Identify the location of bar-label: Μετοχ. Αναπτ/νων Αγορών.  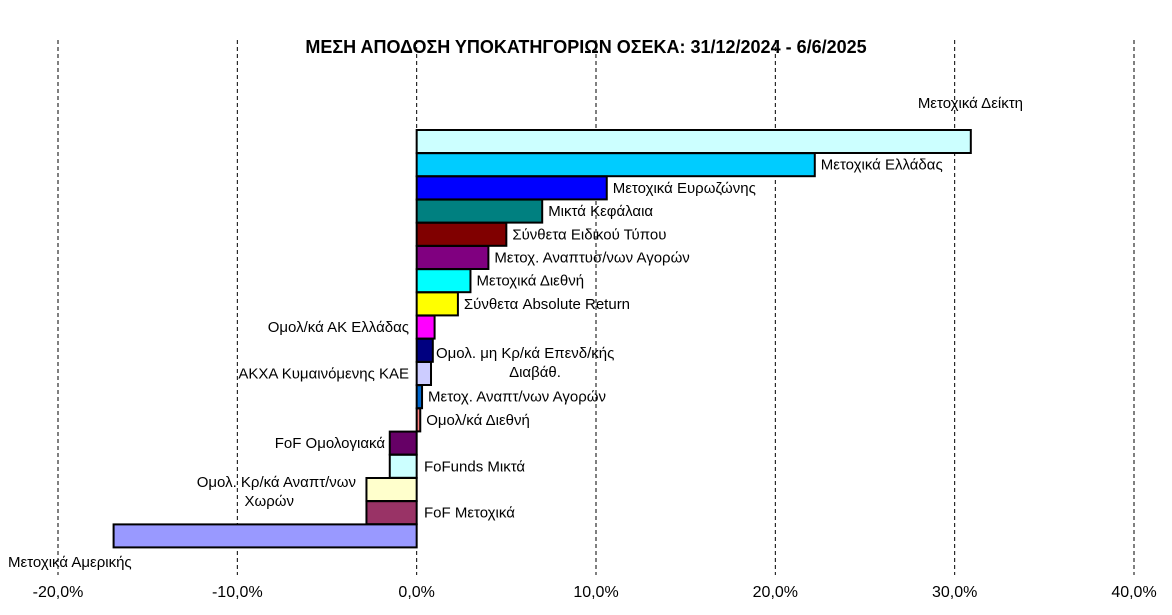
(517, 397).